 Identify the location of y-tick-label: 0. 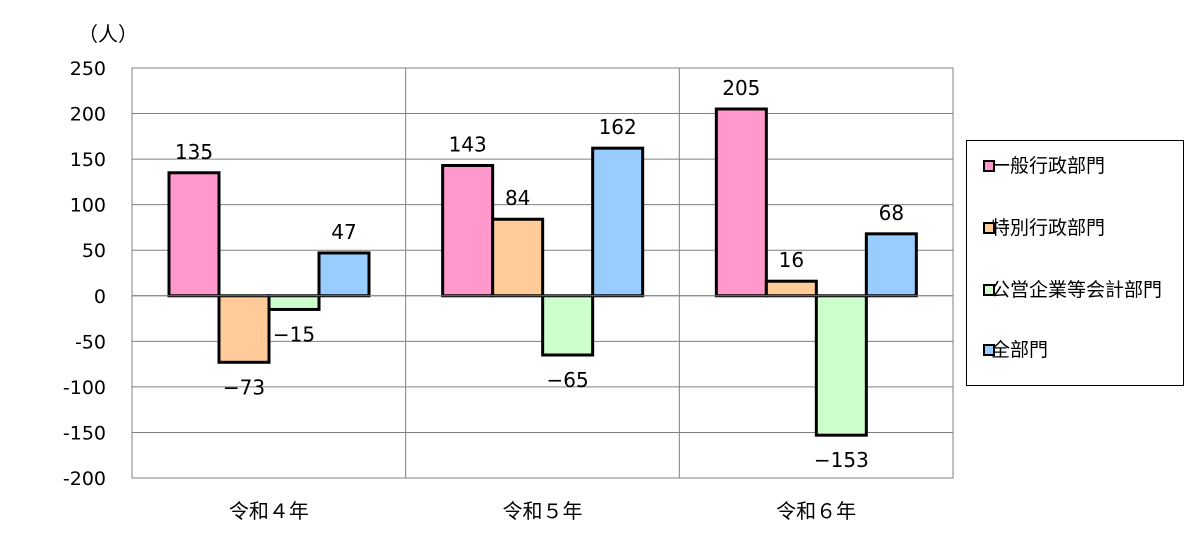
(100, 297).